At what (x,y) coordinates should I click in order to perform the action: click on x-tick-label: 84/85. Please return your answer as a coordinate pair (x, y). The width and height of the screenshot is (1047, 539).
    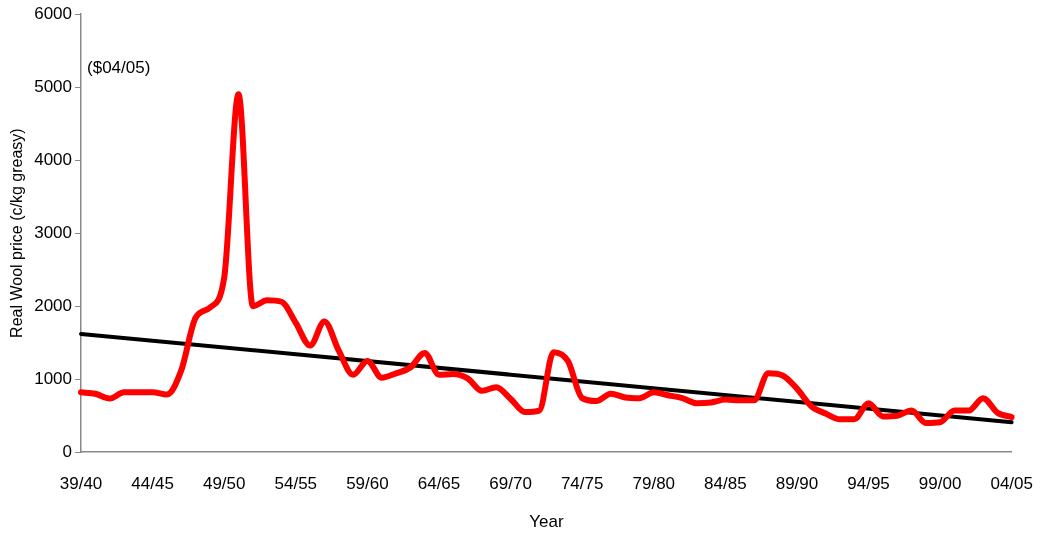
    Looking at the image, I should click on (725, 484).